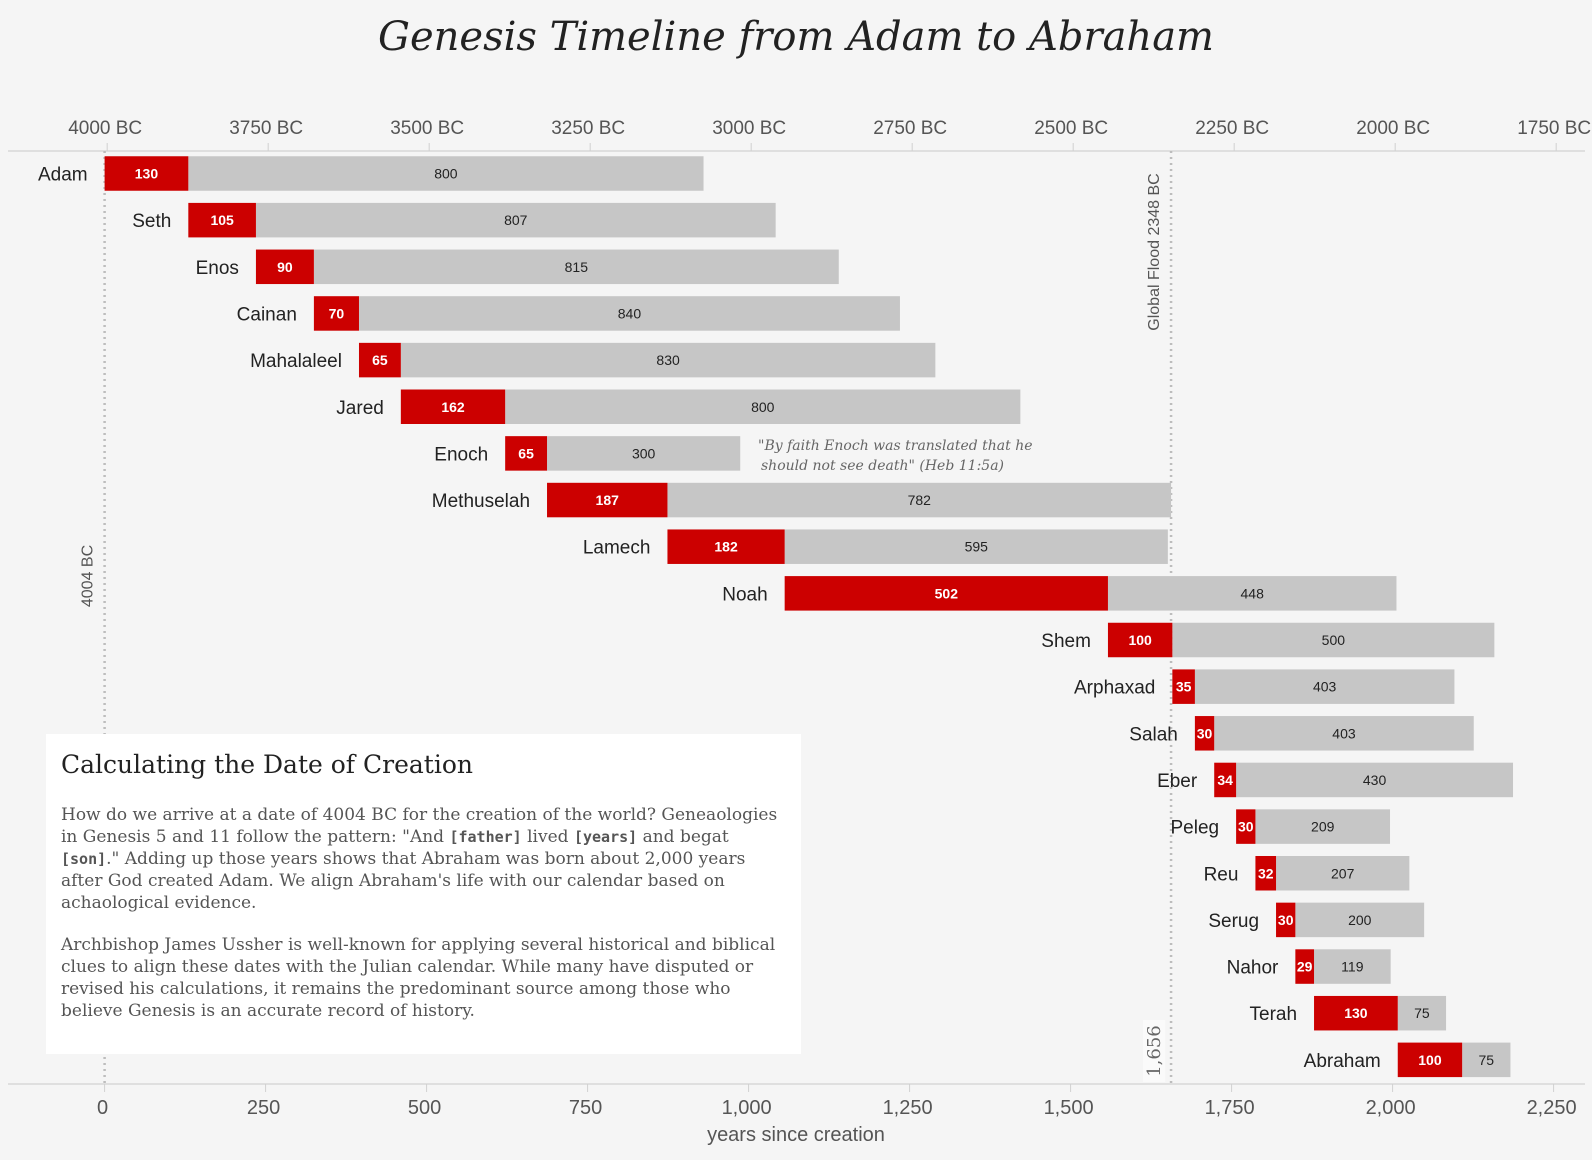  Describe the element at coordinates (747, 1108) in the screenshot. I see `bottom-axis-tick-label: 1,000` at that location.